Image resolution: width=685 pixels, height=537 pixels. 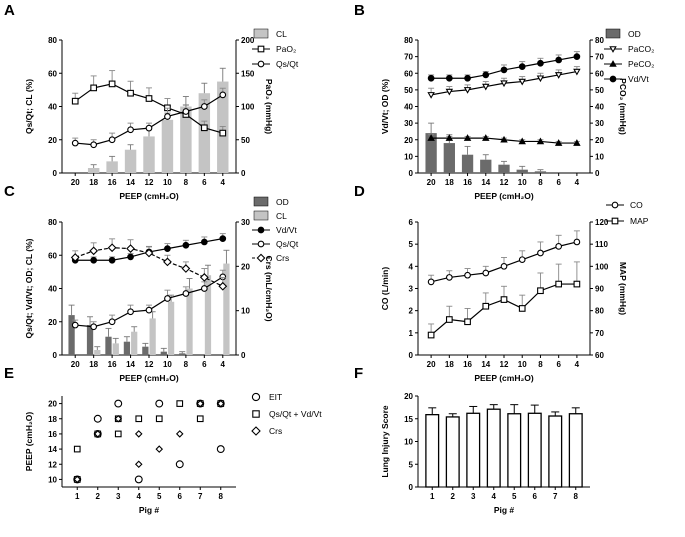 I want to click on y-axis-title: Qs/Qt; CL (%), so click(x=29, y=106).